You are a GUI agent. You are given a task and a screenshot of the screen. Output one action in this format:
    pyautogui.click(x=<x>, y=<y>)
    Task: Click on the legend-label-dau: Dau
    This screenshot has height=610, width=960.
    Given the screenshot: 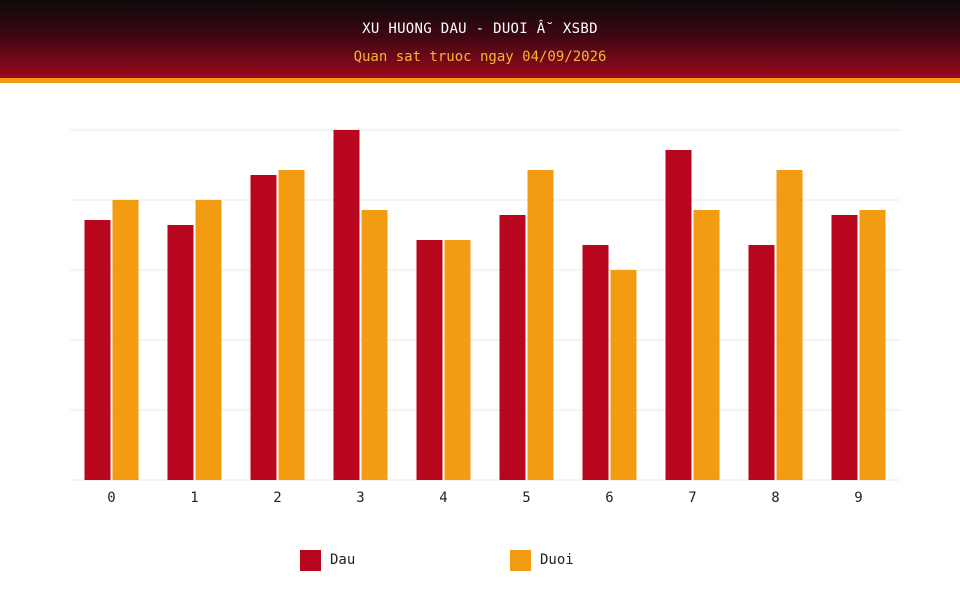 What is the action you would take?
    pyautogui.click(x=343, y=560)
    